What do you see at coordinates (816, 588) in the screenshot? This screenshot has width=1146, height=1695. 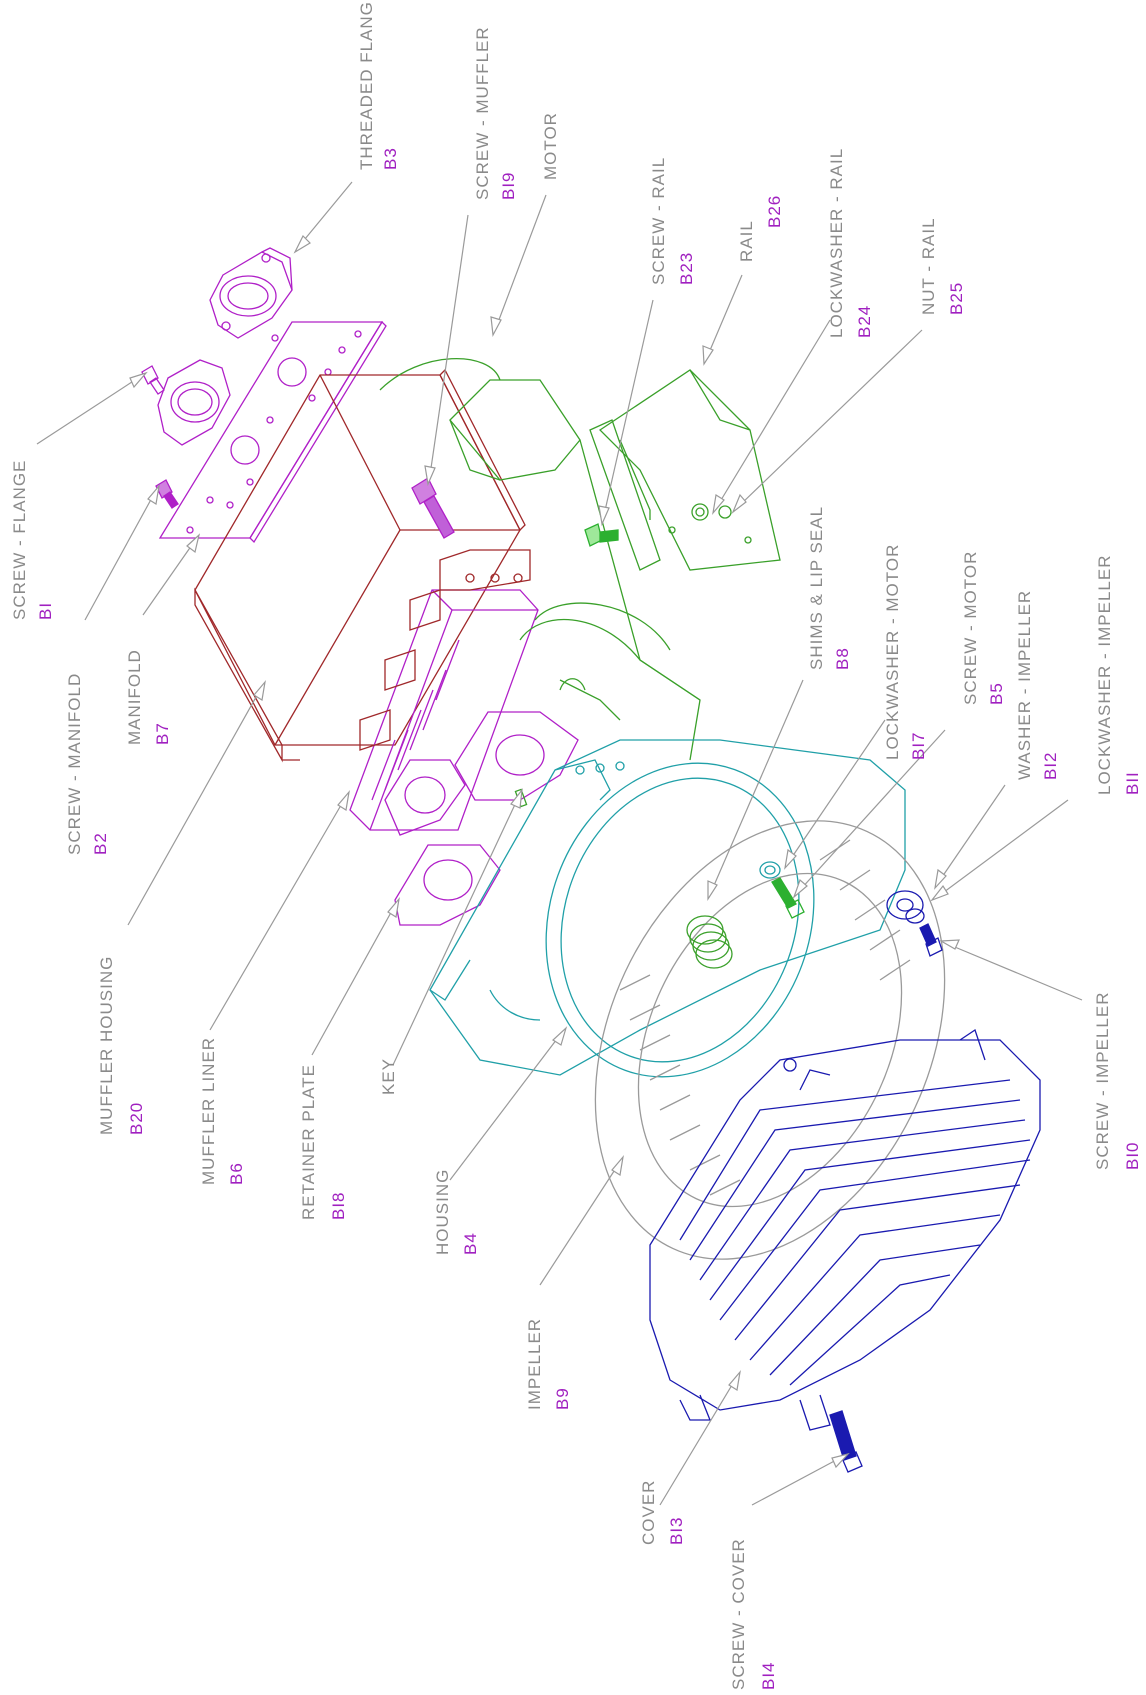 I see `svg-text: SHIMS & LIP SEAL` at bounding box center [816, 588].